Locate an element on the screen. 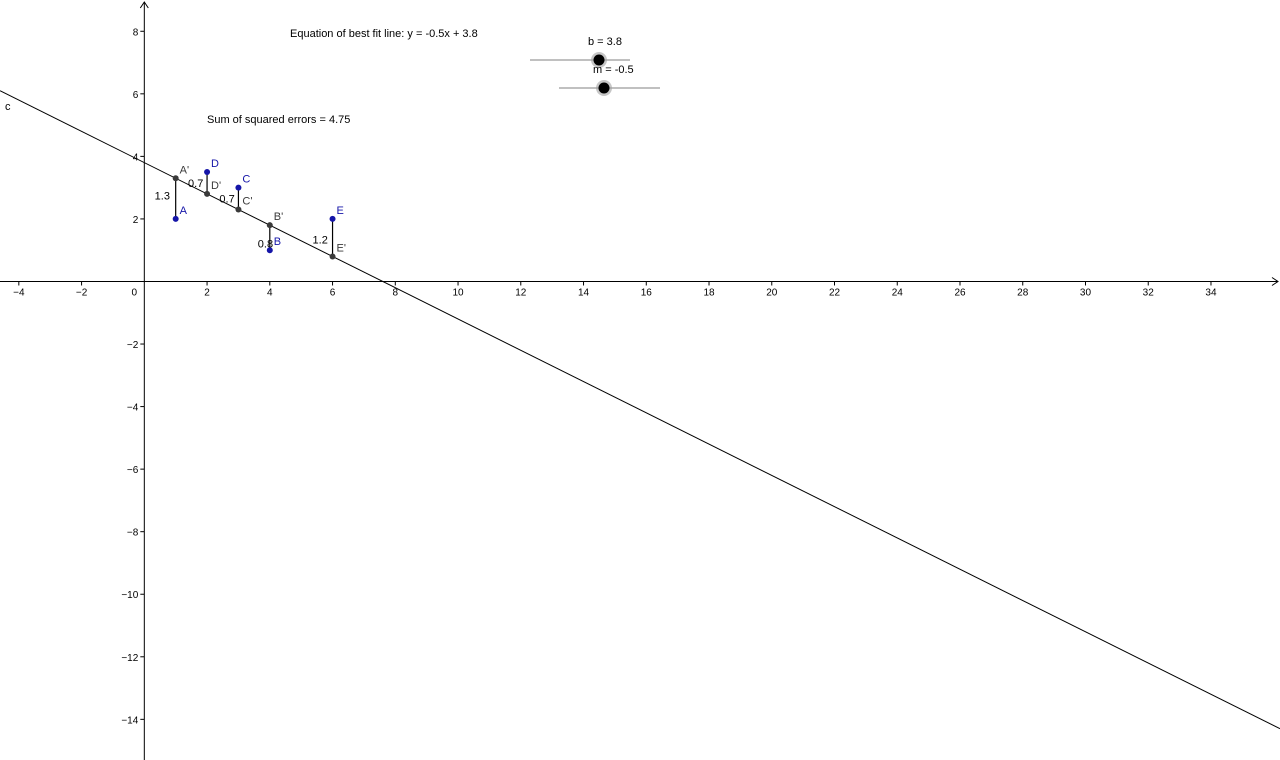 This screenshot has width=1280, height=760. data-point-label: E is located at coordinates (340, 211).